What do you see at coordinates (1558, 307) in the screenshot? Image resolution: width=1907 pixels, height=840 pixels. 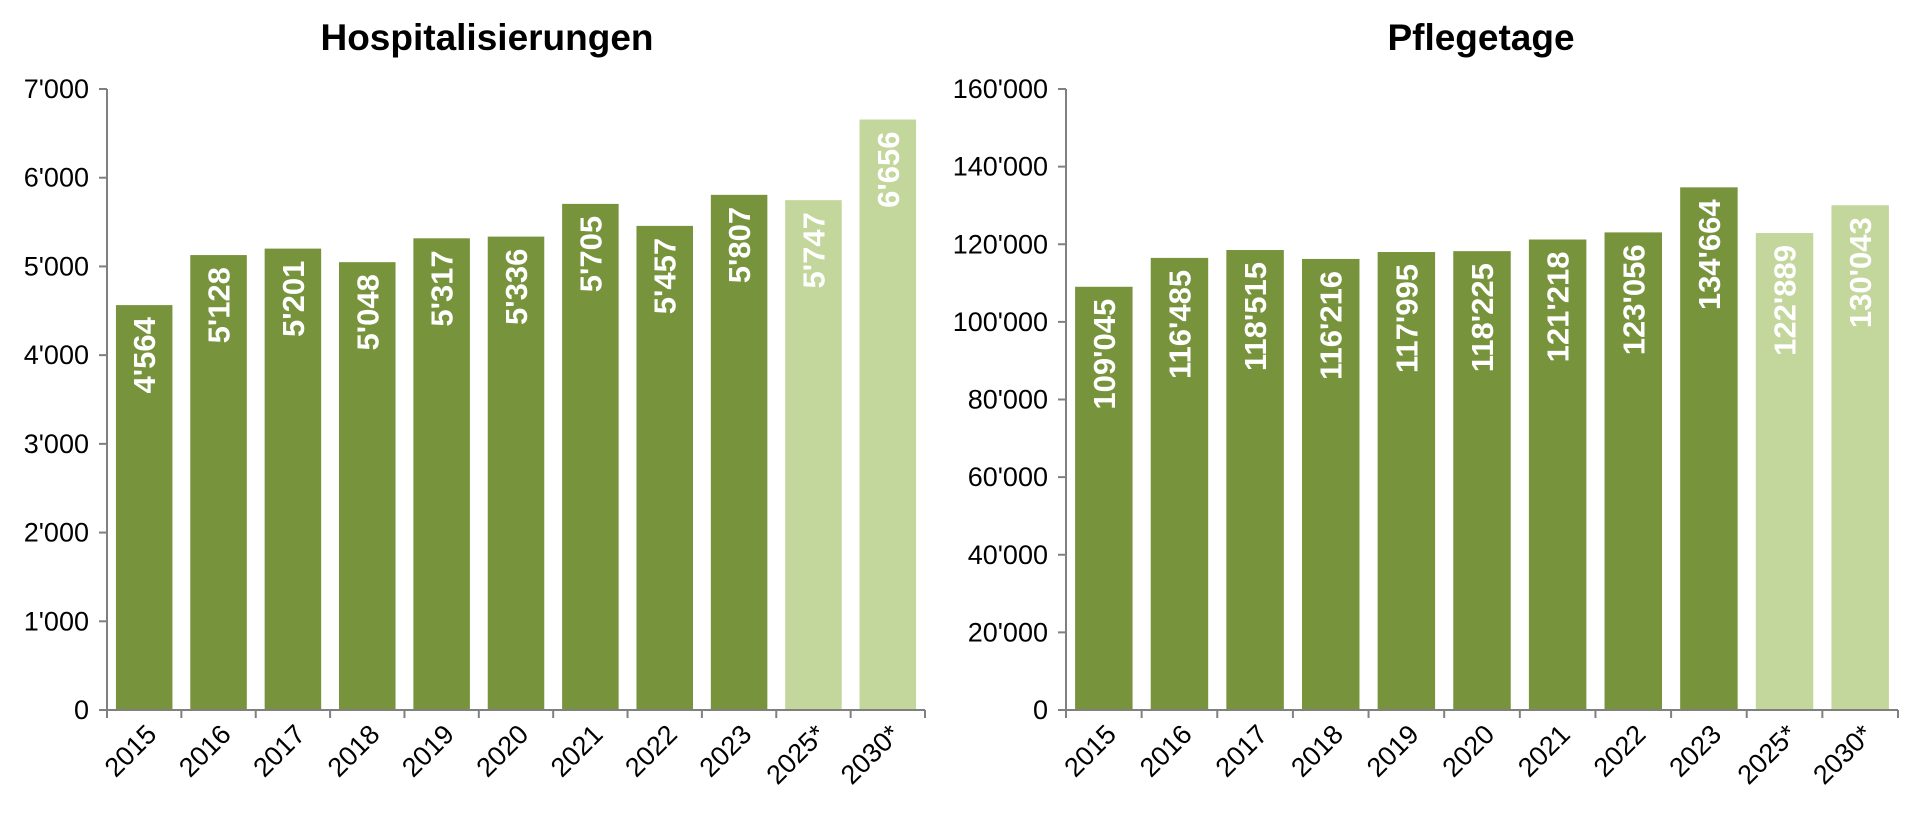 I see `bar-value-label: 121'218` at bounding box center [1558, 307].